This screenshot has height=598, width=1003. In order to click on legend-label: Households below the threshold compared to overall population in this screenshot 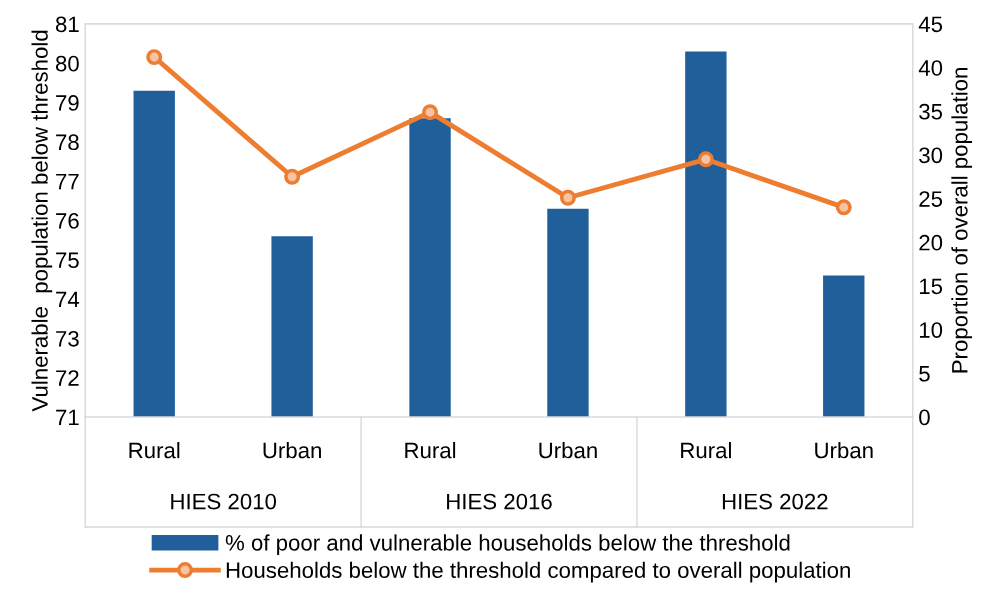, I will do `click(538, 572)`.